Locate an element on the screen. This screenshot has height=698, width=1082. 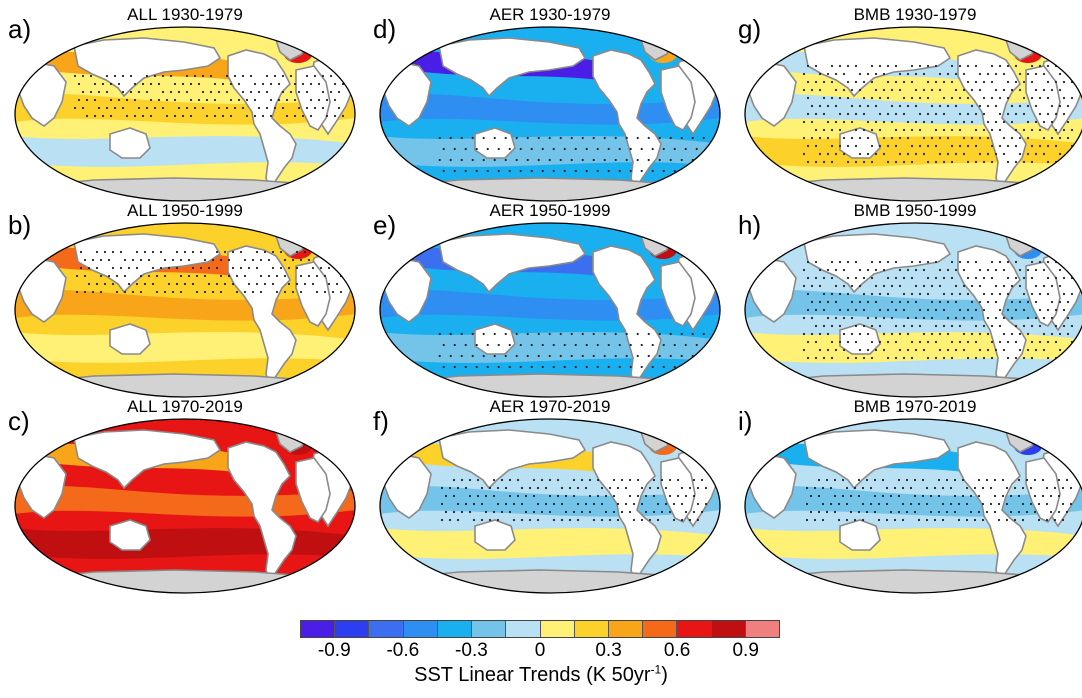
colorbar-tick-label: 0.3 is located at coordinates (608, 650).